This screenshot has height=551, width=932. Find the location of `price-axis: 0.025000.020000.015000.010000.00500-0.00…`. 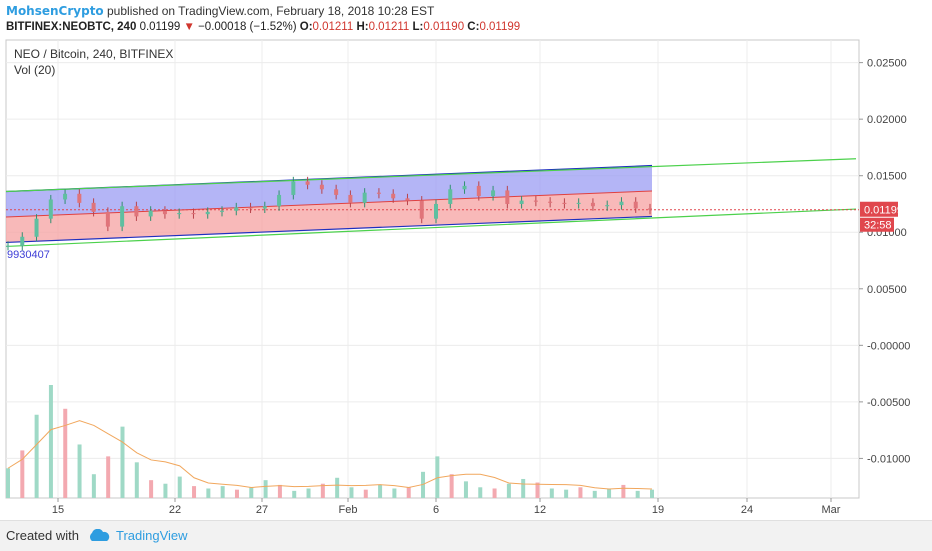

price-axis: 0.025000.020000.015000.010000.00500-0.00… is located at coordinates (884, 262).